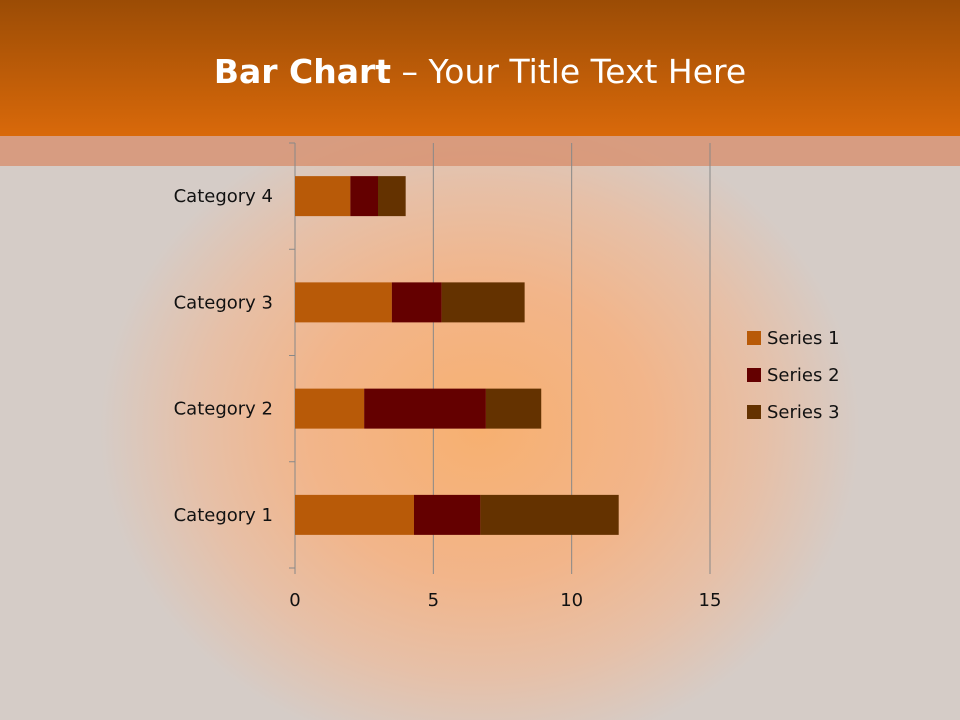  What do you see at coordinates (223, 515) in the screenshot?
I see `category-label: Category 1` at bounding box center [223, 515].